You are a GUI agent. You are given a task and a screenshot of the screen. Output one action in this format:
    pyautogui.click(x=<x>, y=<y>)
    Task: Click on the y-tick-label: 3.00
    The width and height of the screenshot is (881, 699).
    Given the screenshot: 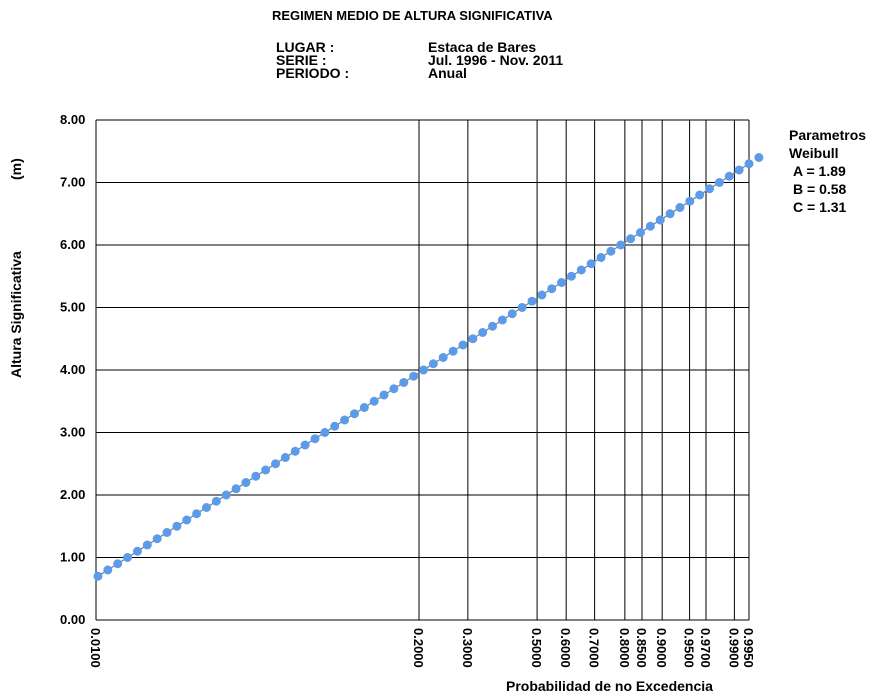 What is the action you would take?
    pyautogui.click(x=72, y=432)
    